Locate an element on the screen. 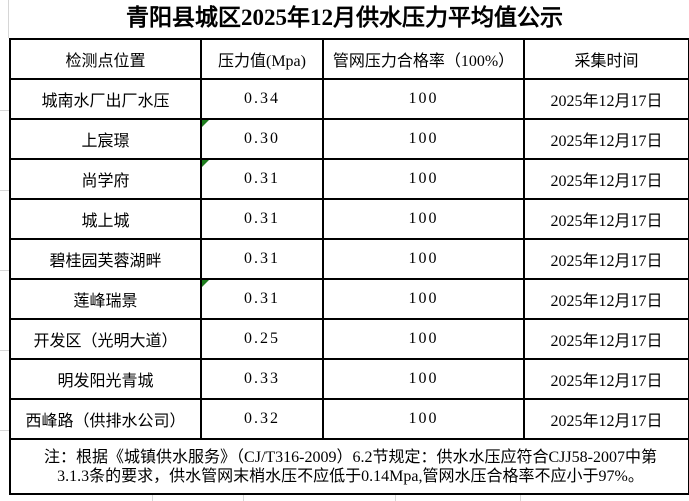  pressure-value: 0.32 is located at coordinates (262, 418).